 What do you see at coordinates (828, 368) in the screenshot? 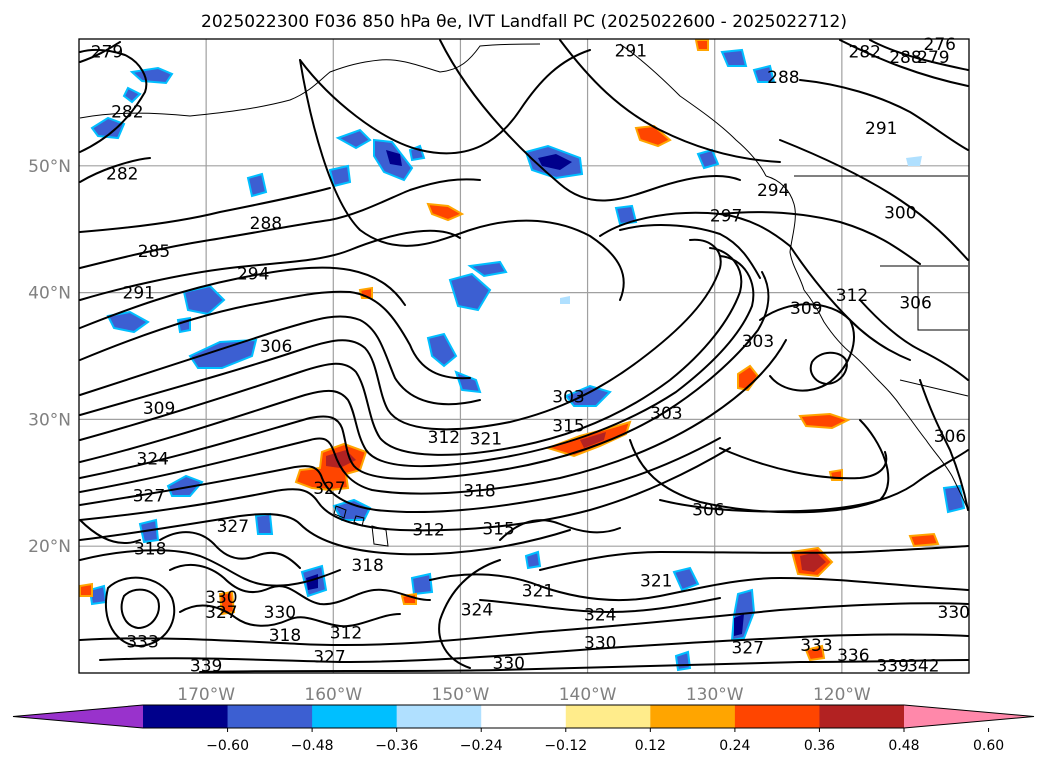
I see `contour-ring-small` at bounding box center [828, 368].